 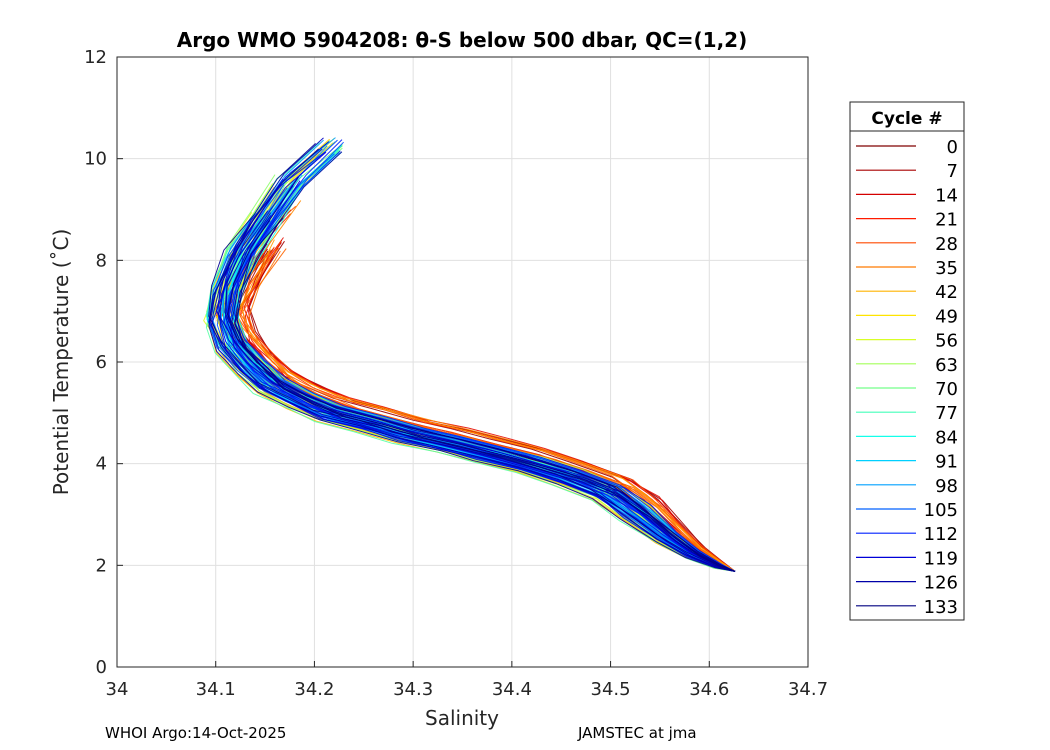 What do you see at coordinates (946, 195) in the screenshot?
I see `legend-label: 14` at bounding box center [946, 195].